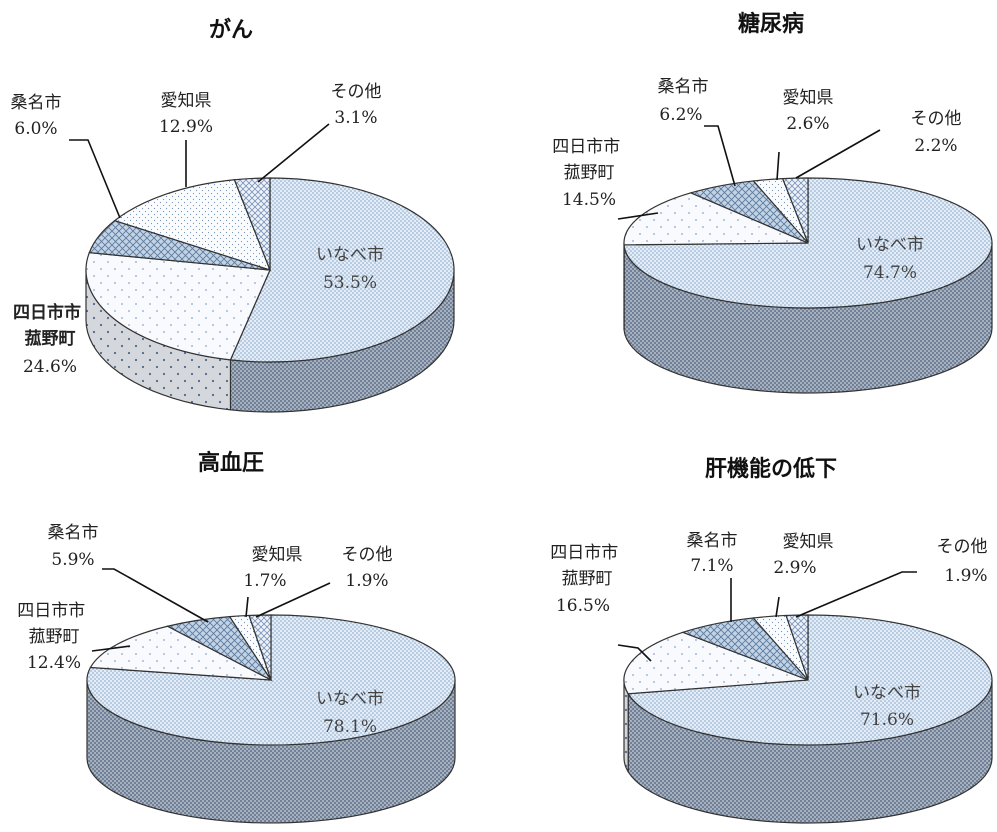 The height and width of the screenshot is (832, 997). What do you see at coordinates (771, 24) in the screenshot?
I see `chart-title: 糖尿病` at bounding box center [771, 24].